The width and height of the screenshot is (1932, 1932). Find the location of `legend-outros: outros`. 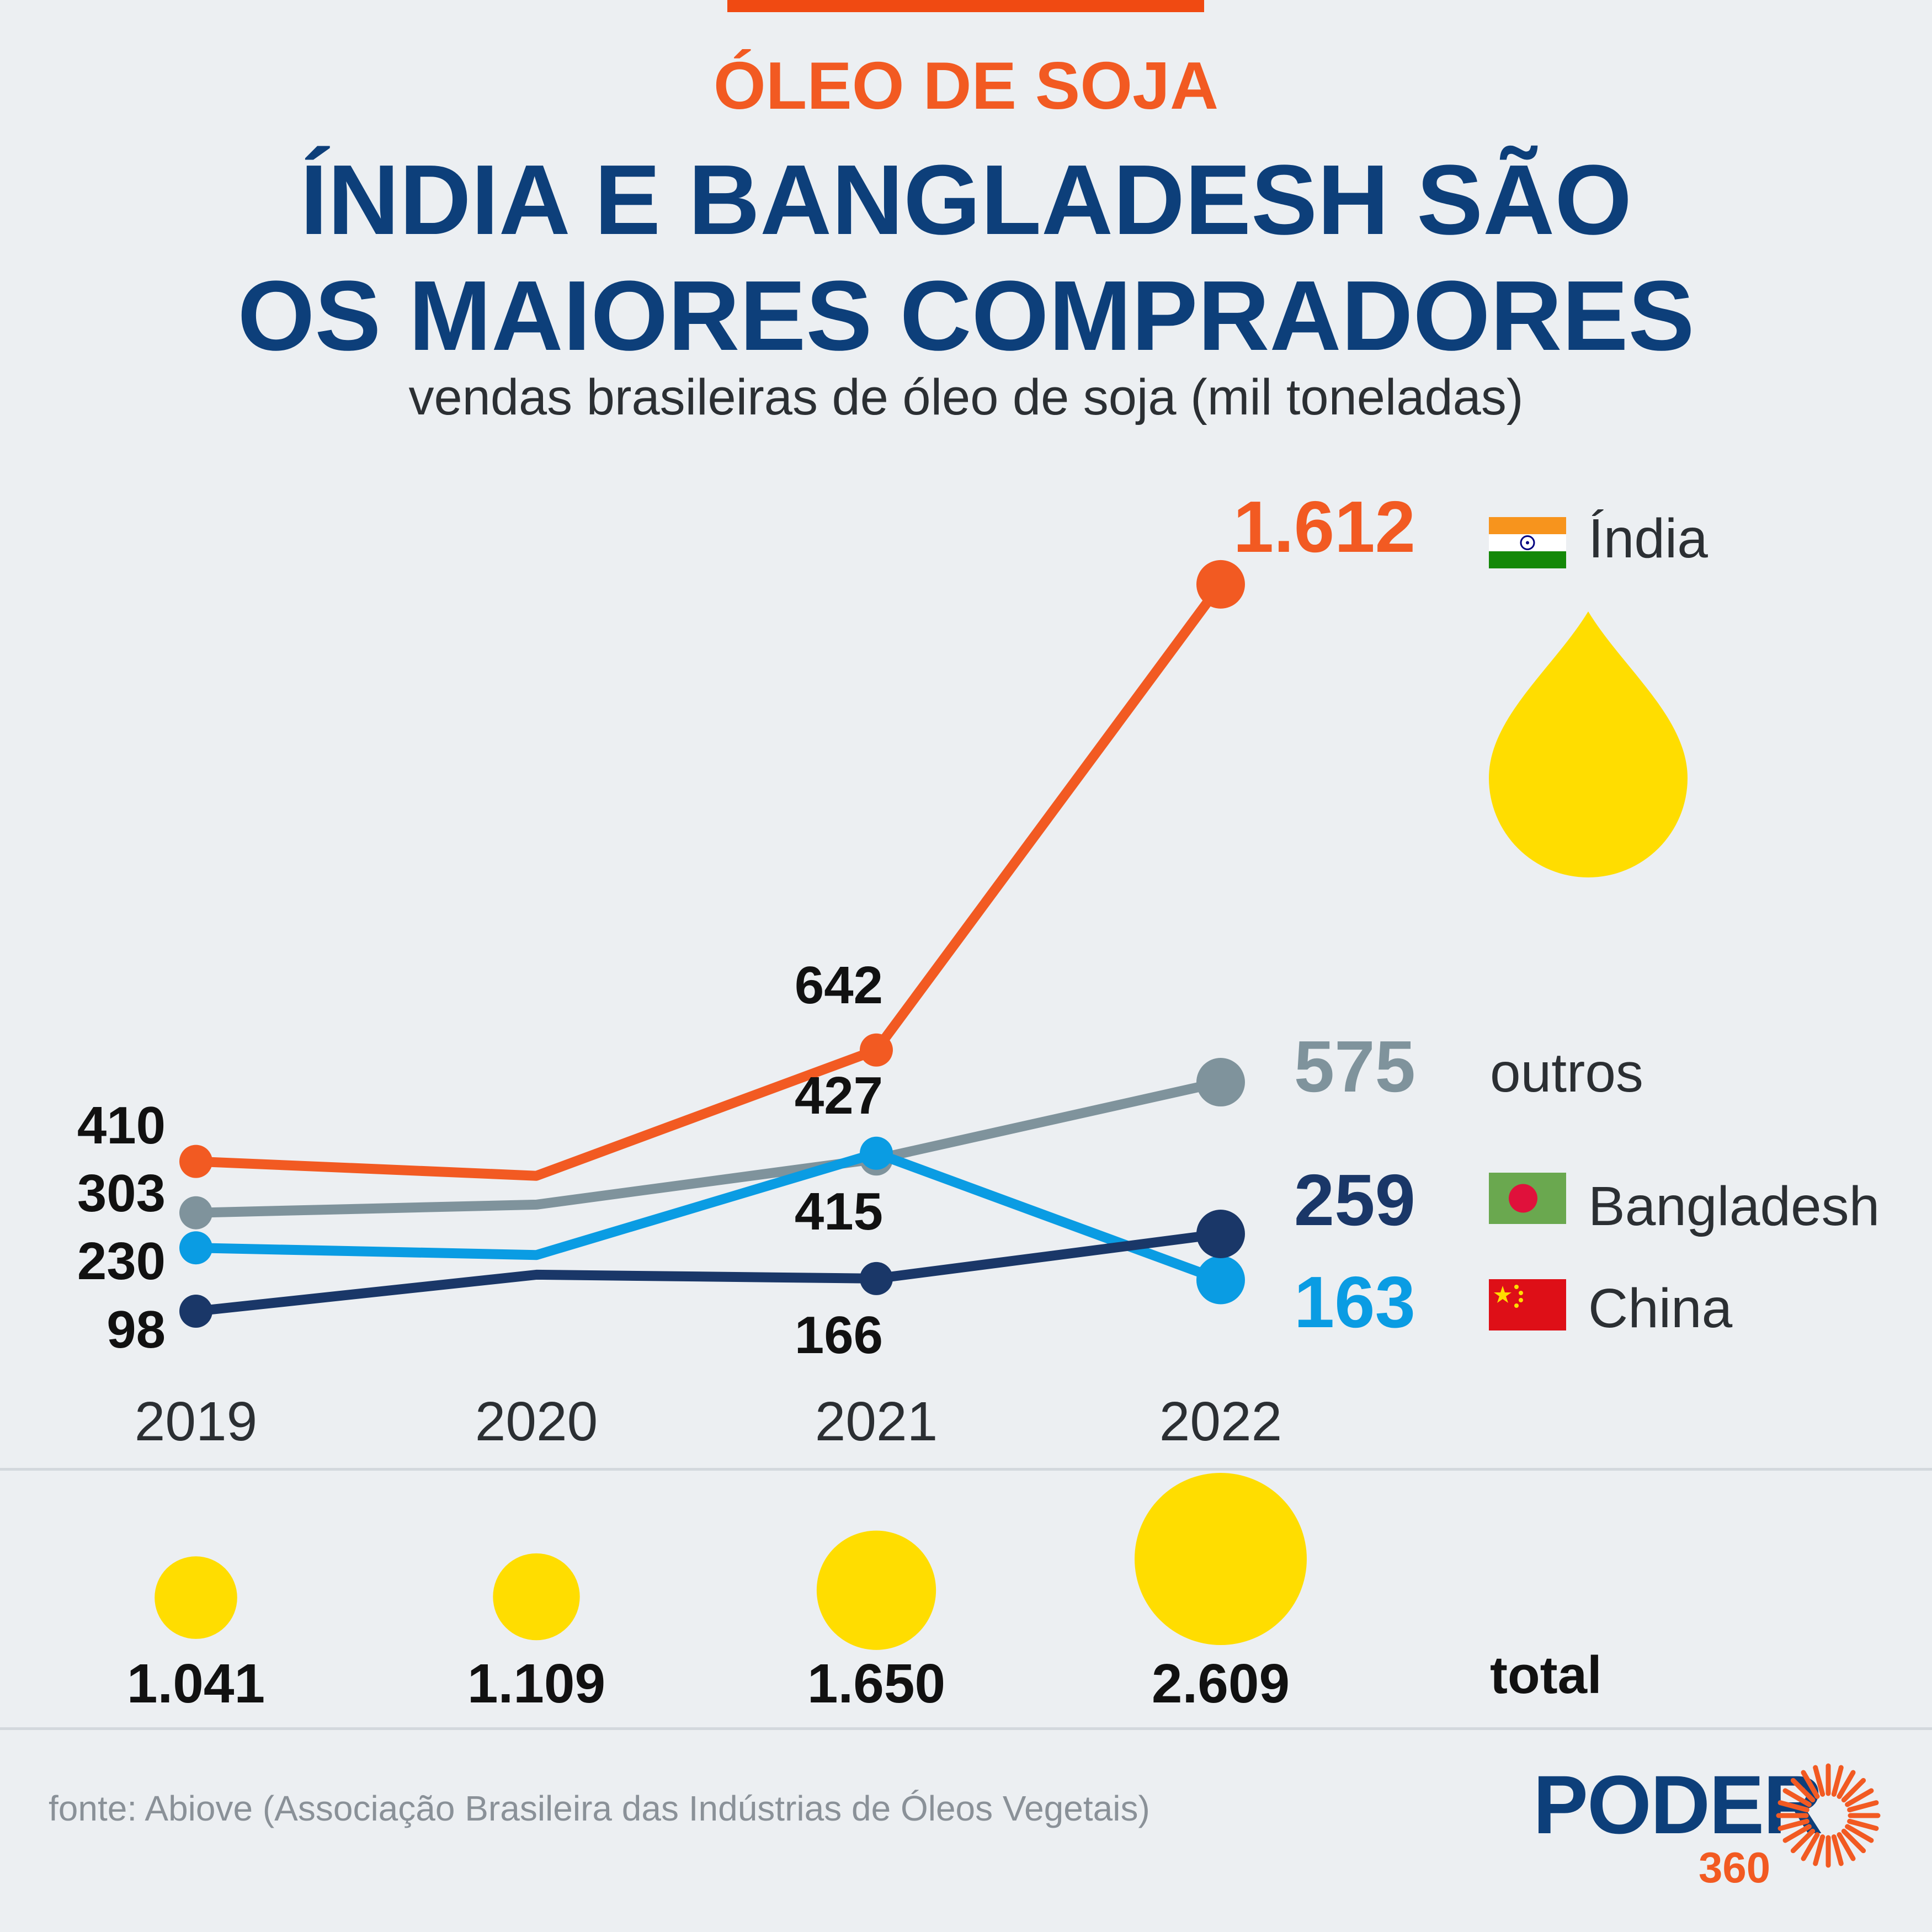

legend-outros: outros is located at coordinates (1566, 1073).